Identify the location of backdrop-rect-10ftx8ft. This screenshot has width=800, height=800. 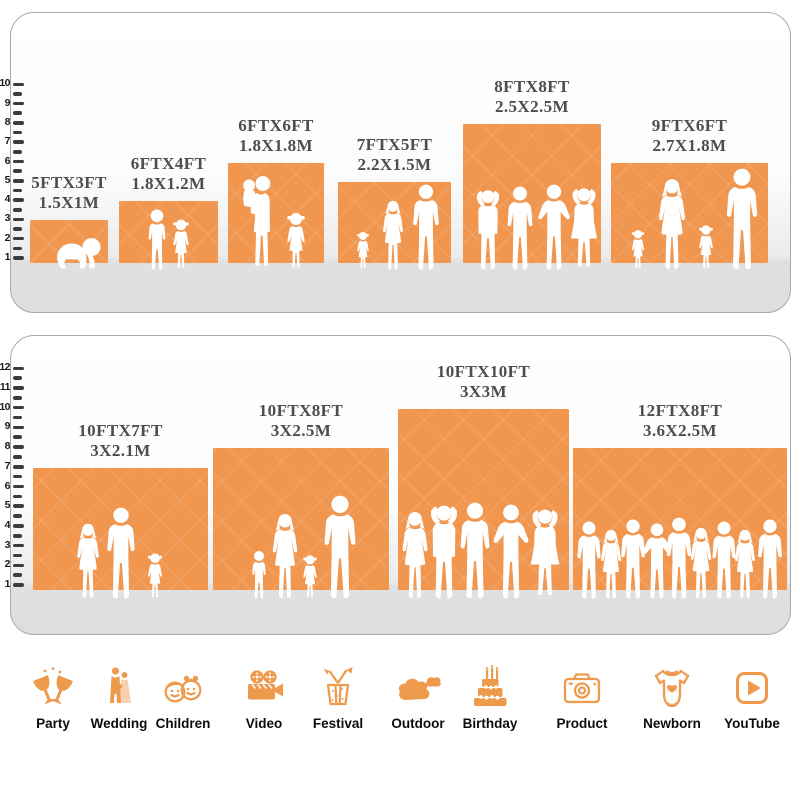
(301, 519).